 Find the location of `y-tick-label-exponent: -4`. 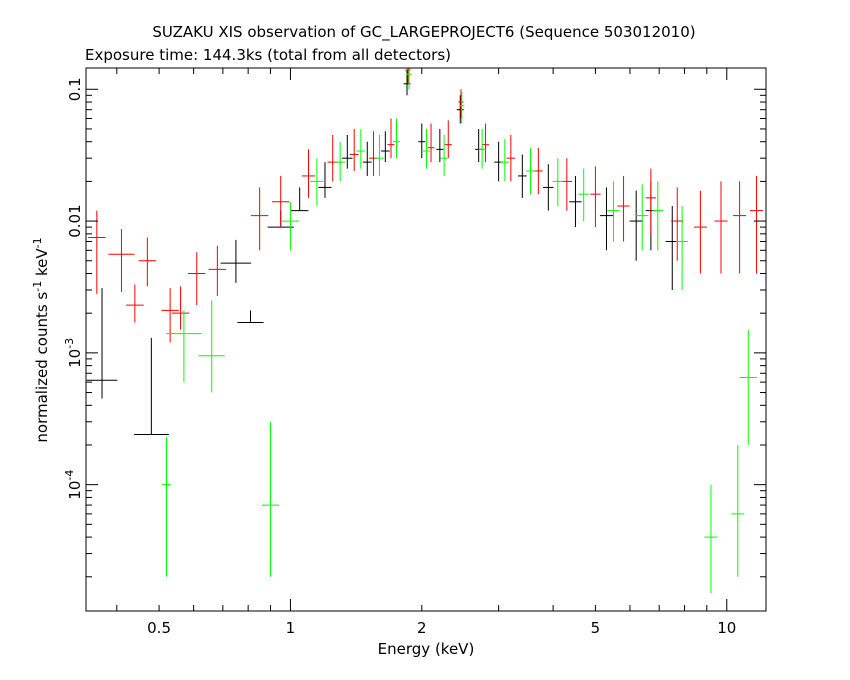

y-tick-label-exponent: -4 is located at coordinates (69, 475).